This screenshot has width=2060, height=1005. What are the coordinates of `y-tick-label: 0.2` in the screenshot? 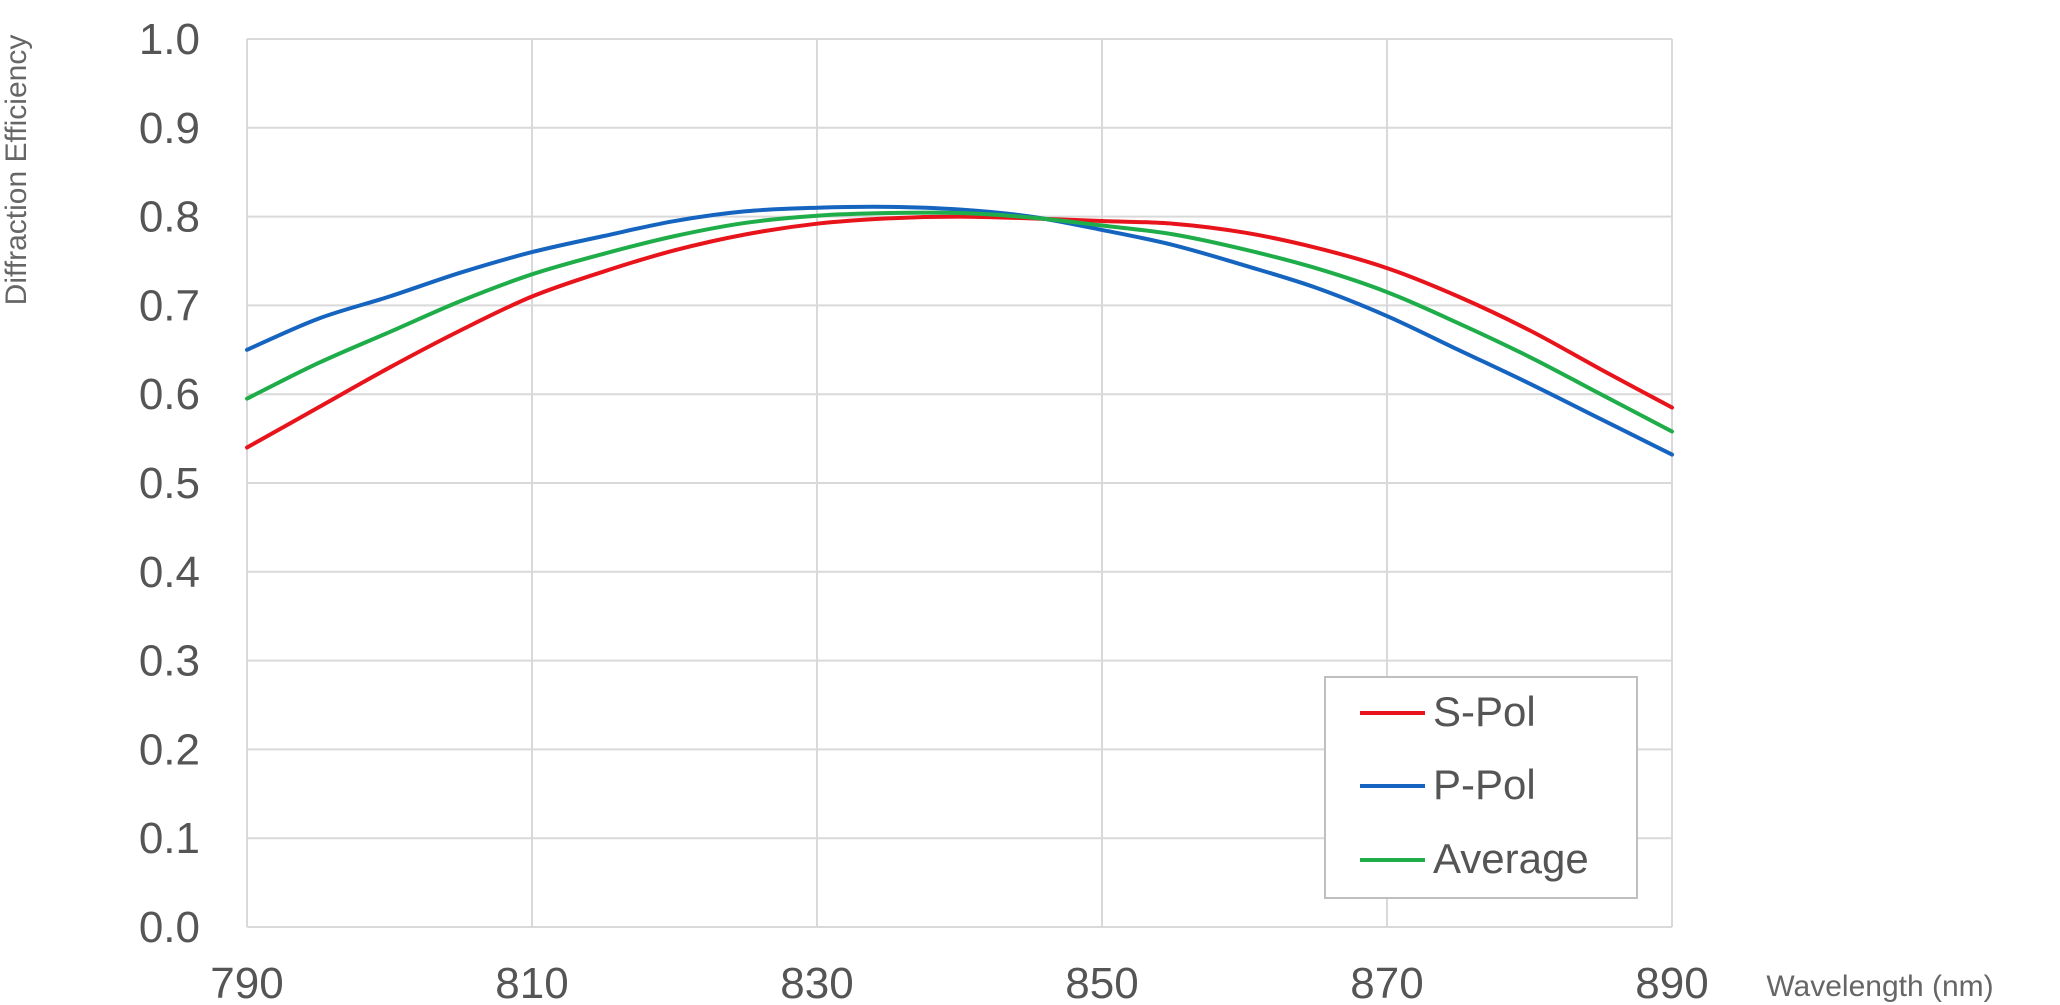 It's located at (169, 749).